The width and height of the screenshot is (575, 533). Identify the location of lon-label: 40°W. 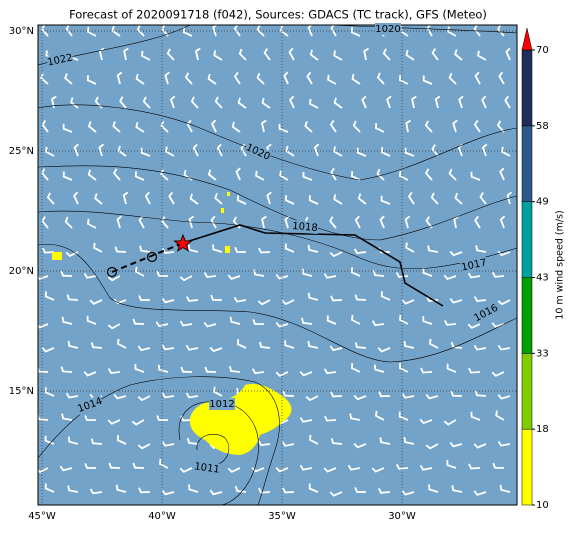
(162, 516).